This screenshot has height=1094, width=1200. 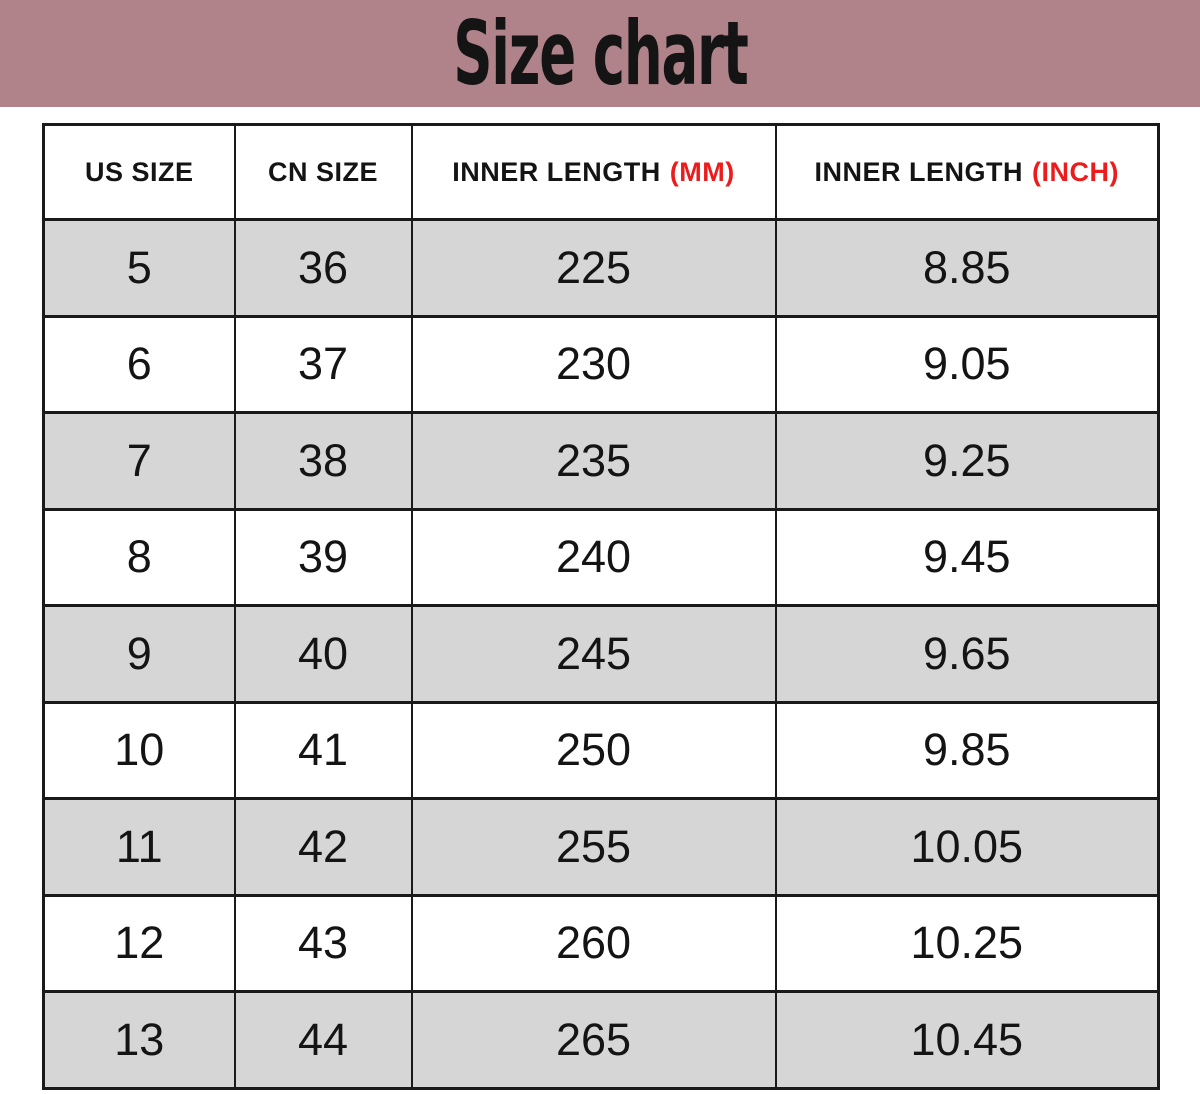 What do you see at coordinates (139, 847) in the screenshot?
I see `us-size-cell: 11` at bounding box center [139, 847].